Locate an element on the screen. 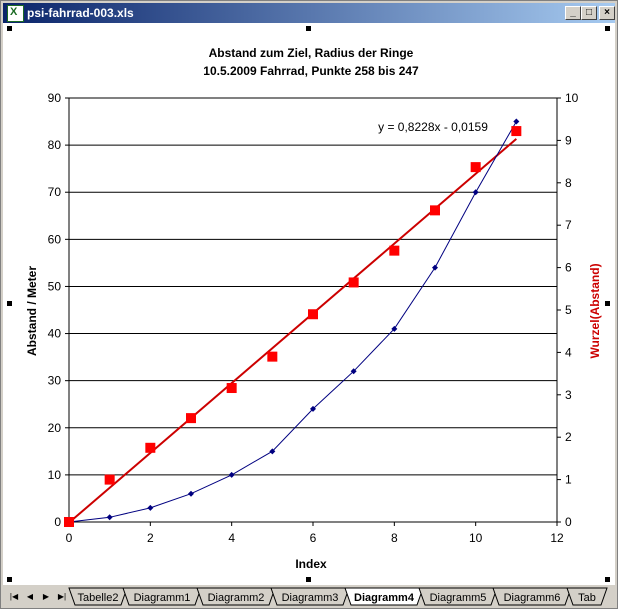  x-tick-label: 0 is located at coordinates (69, 538).